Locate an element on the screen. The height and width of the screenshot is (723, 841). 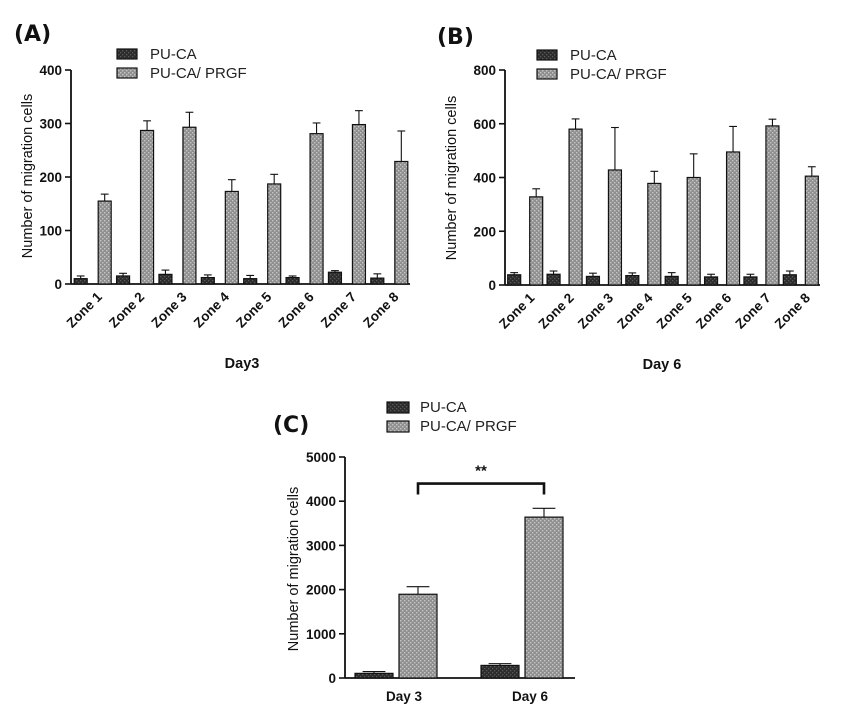
panel-a-y-tick-label: 0 is located at coordinates (58, 284).